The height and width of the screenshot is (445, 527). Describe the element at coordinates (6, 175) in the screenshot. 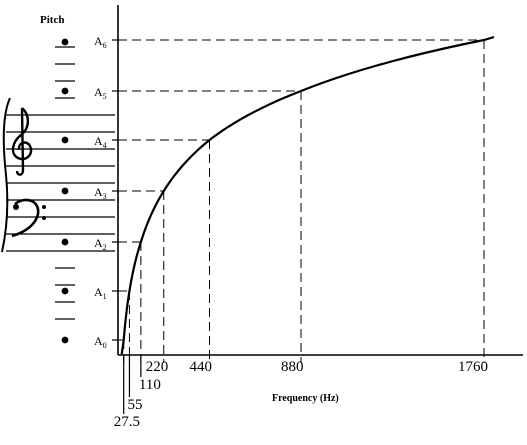

I see `staff-brace-icon` at that location.